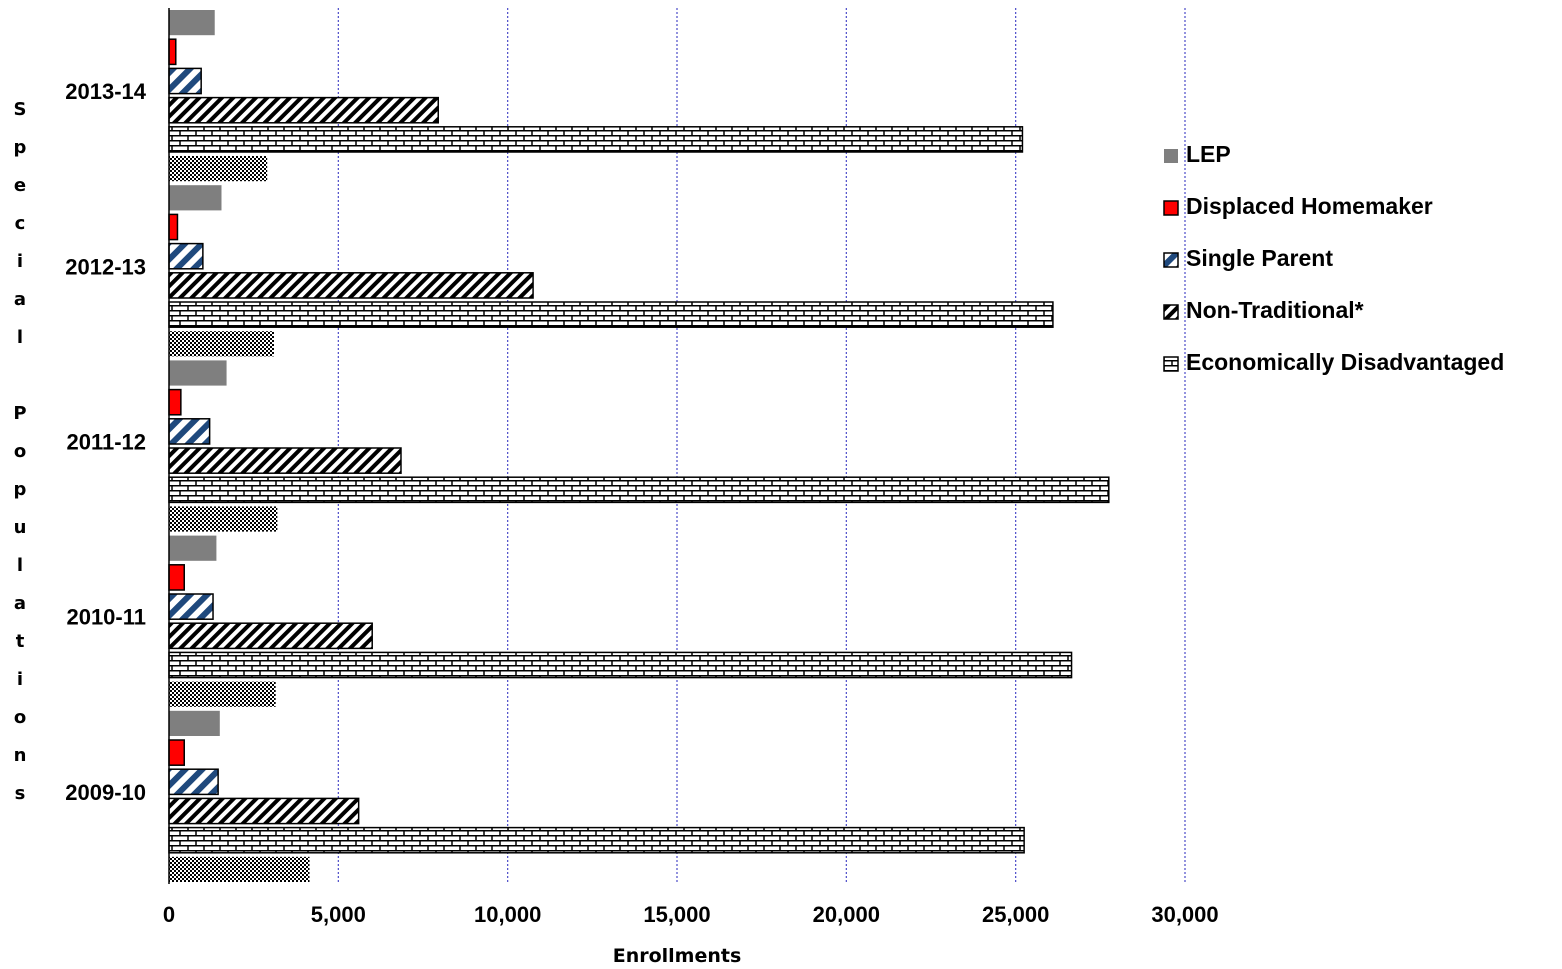 Image resolution: width=1562 pixels, height=969 pixels. Describe the element at coordinates (1171, 364) in the screenshot. I see `legend-swatch-economically-disadvantaged` at that location.